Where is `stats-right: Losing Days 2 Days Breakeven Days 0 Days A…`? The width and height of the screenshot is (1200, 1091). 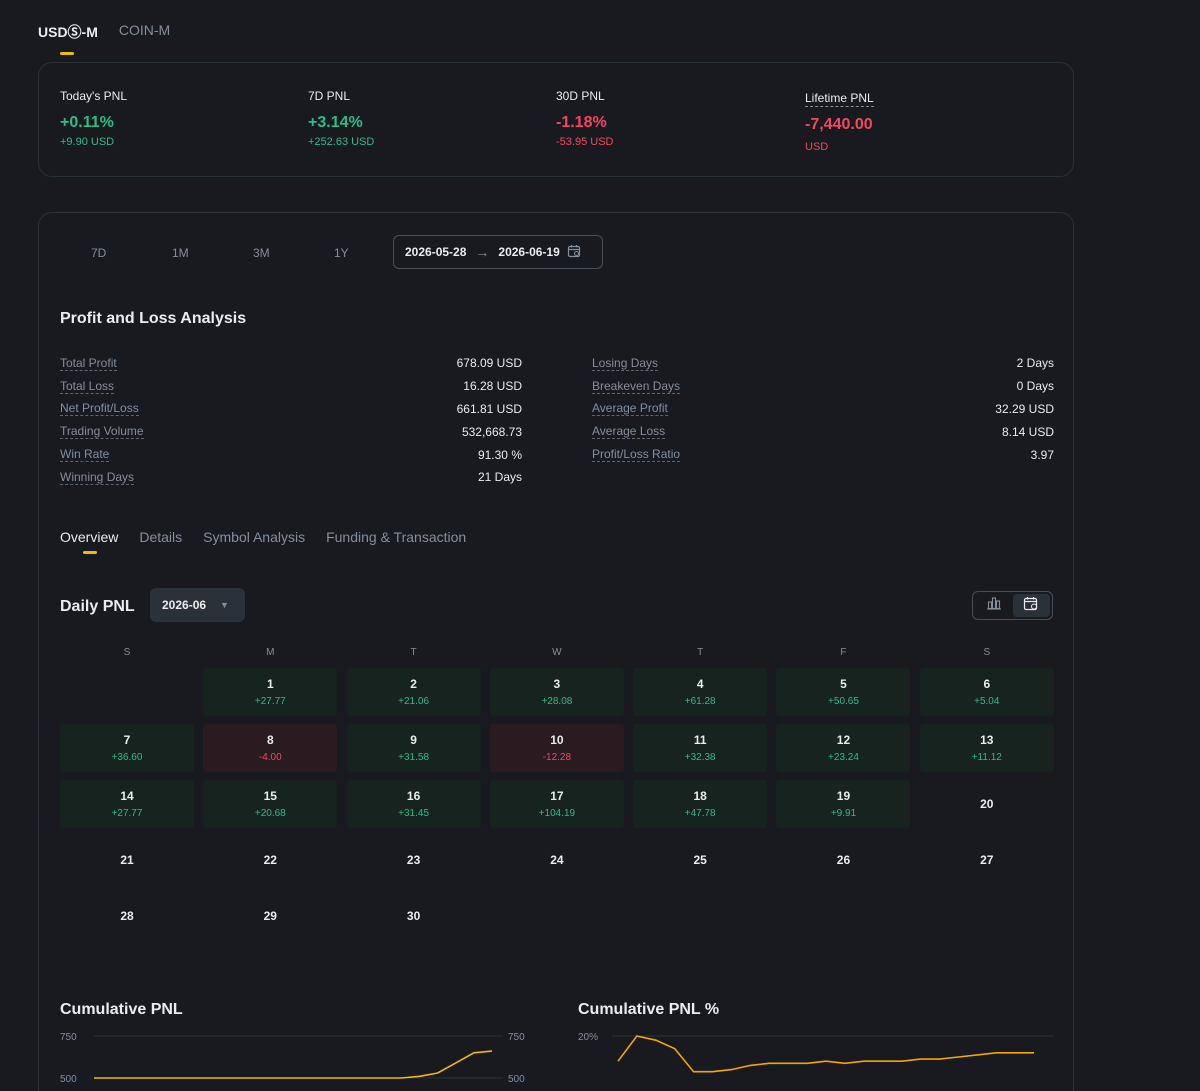
stats-right: Losing Days 2 Days Breakeven Days 0 Days A… is located at coordinates (823, 409).